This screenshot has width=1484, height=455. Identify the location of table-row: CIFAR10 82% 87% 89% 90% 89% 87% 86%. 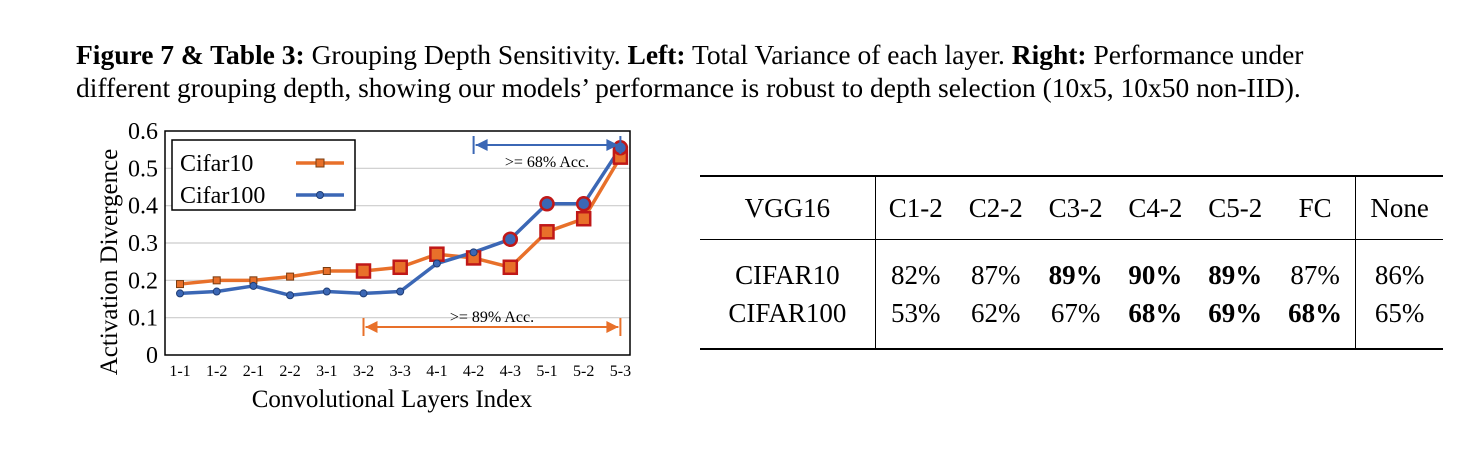
(1071, 266).